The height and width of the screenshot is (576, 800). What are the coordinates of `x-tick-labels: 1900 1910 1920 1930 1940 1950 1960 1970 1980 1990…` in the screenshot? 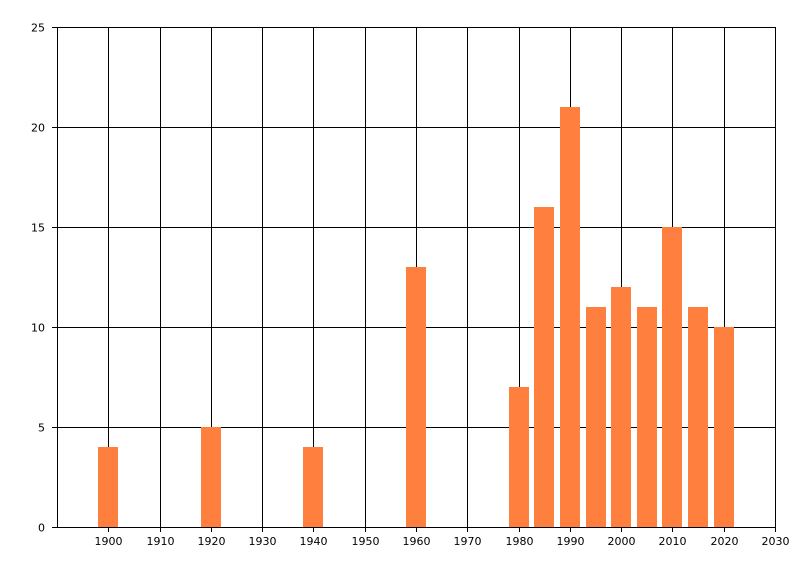 It's located at (442, 541).